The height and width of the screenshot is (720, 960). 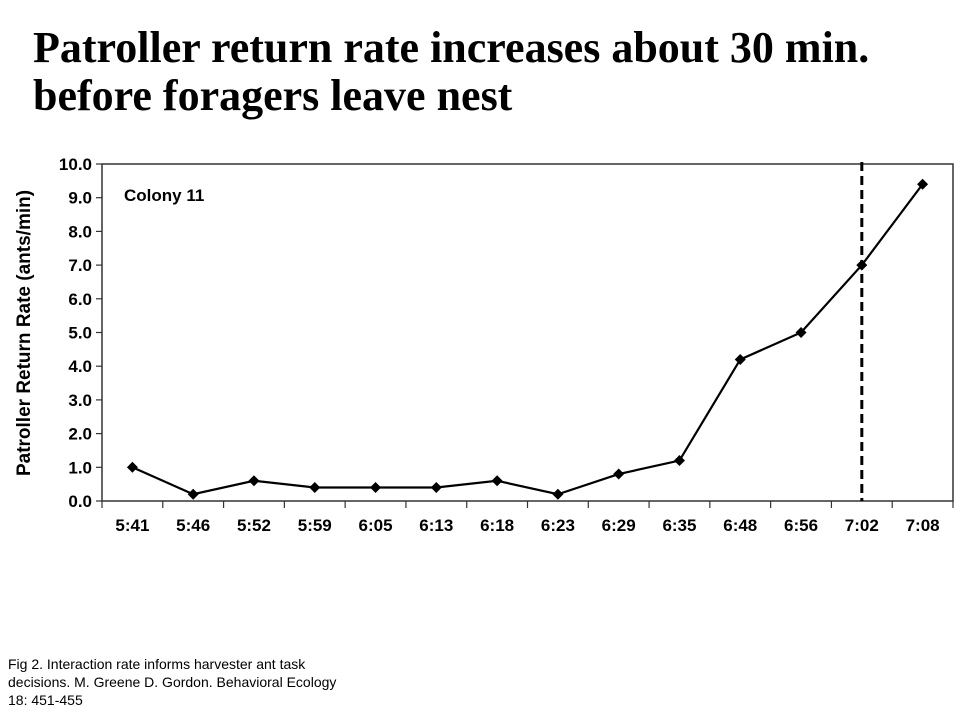 I want to click on x-tick-label: 6:35, so click(x=679, y=525).